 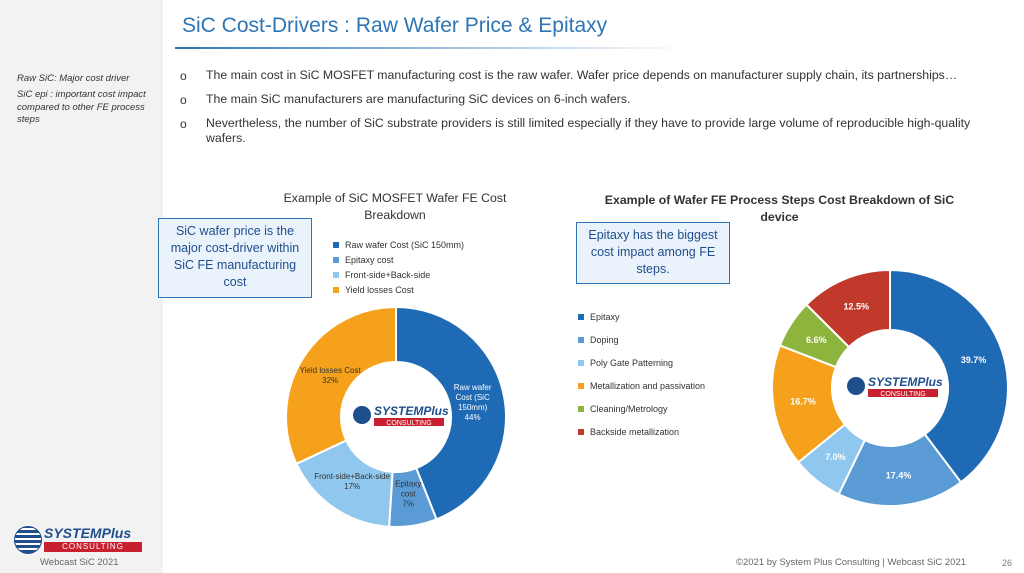 What do you see at coordinates (379, 290) in the screenshot?
I see `left-chart-legend-label: Yield losses Cost` at bounding box center [379, 290].